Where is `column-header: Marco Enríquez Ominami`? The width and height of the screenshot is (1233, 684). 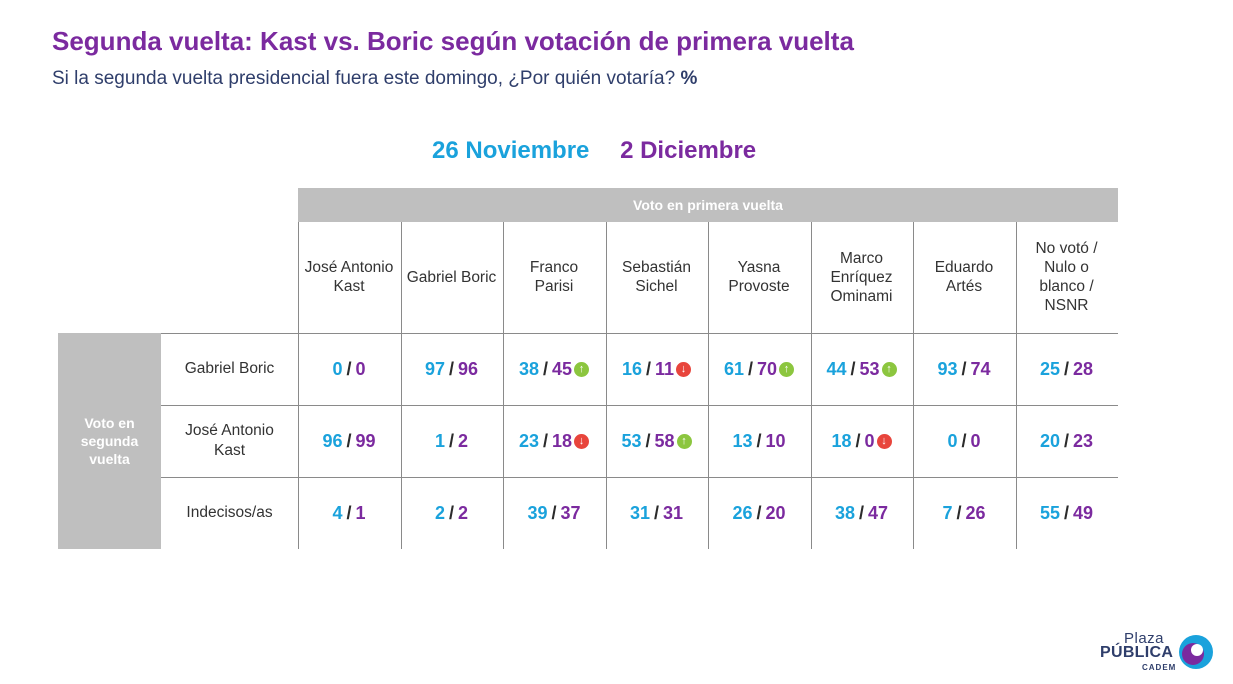
column-header: Marco Enríquez Ominami is located at coordinates (861, 277).